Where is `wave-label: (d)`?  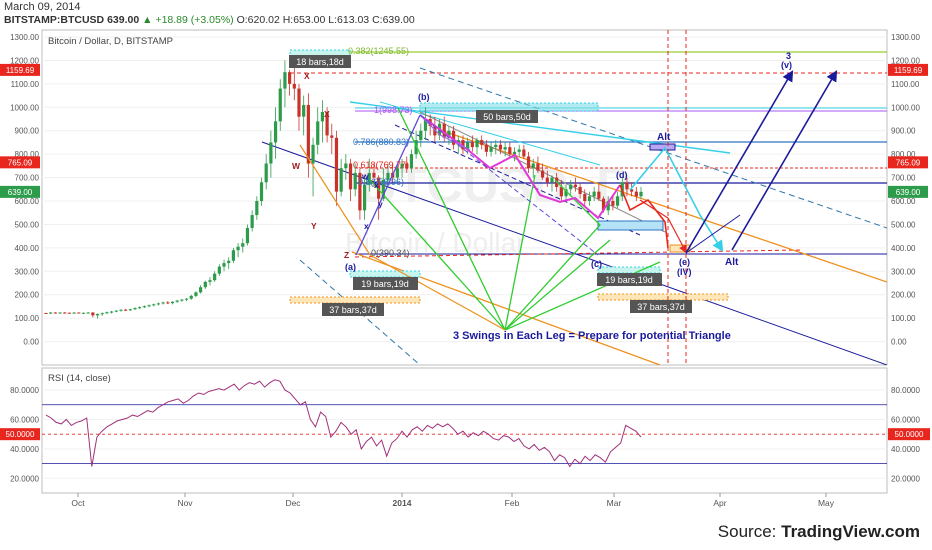
wave-label: (d) is located at coordinates (622, 175).